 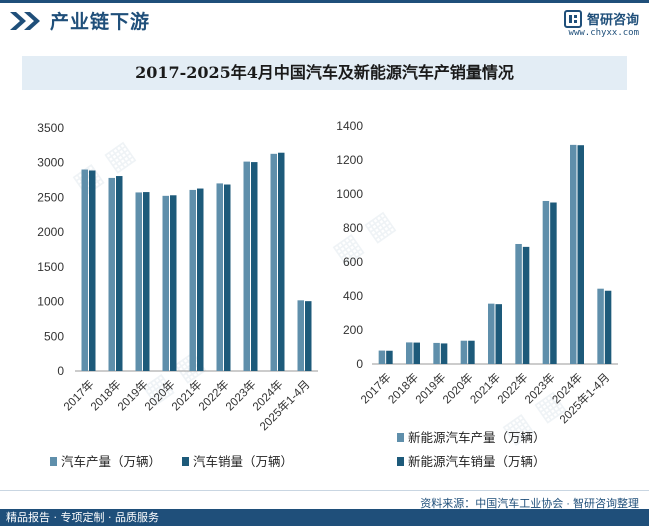 I want to click on y-tick-label: 3000, so click(x=50, y=163).